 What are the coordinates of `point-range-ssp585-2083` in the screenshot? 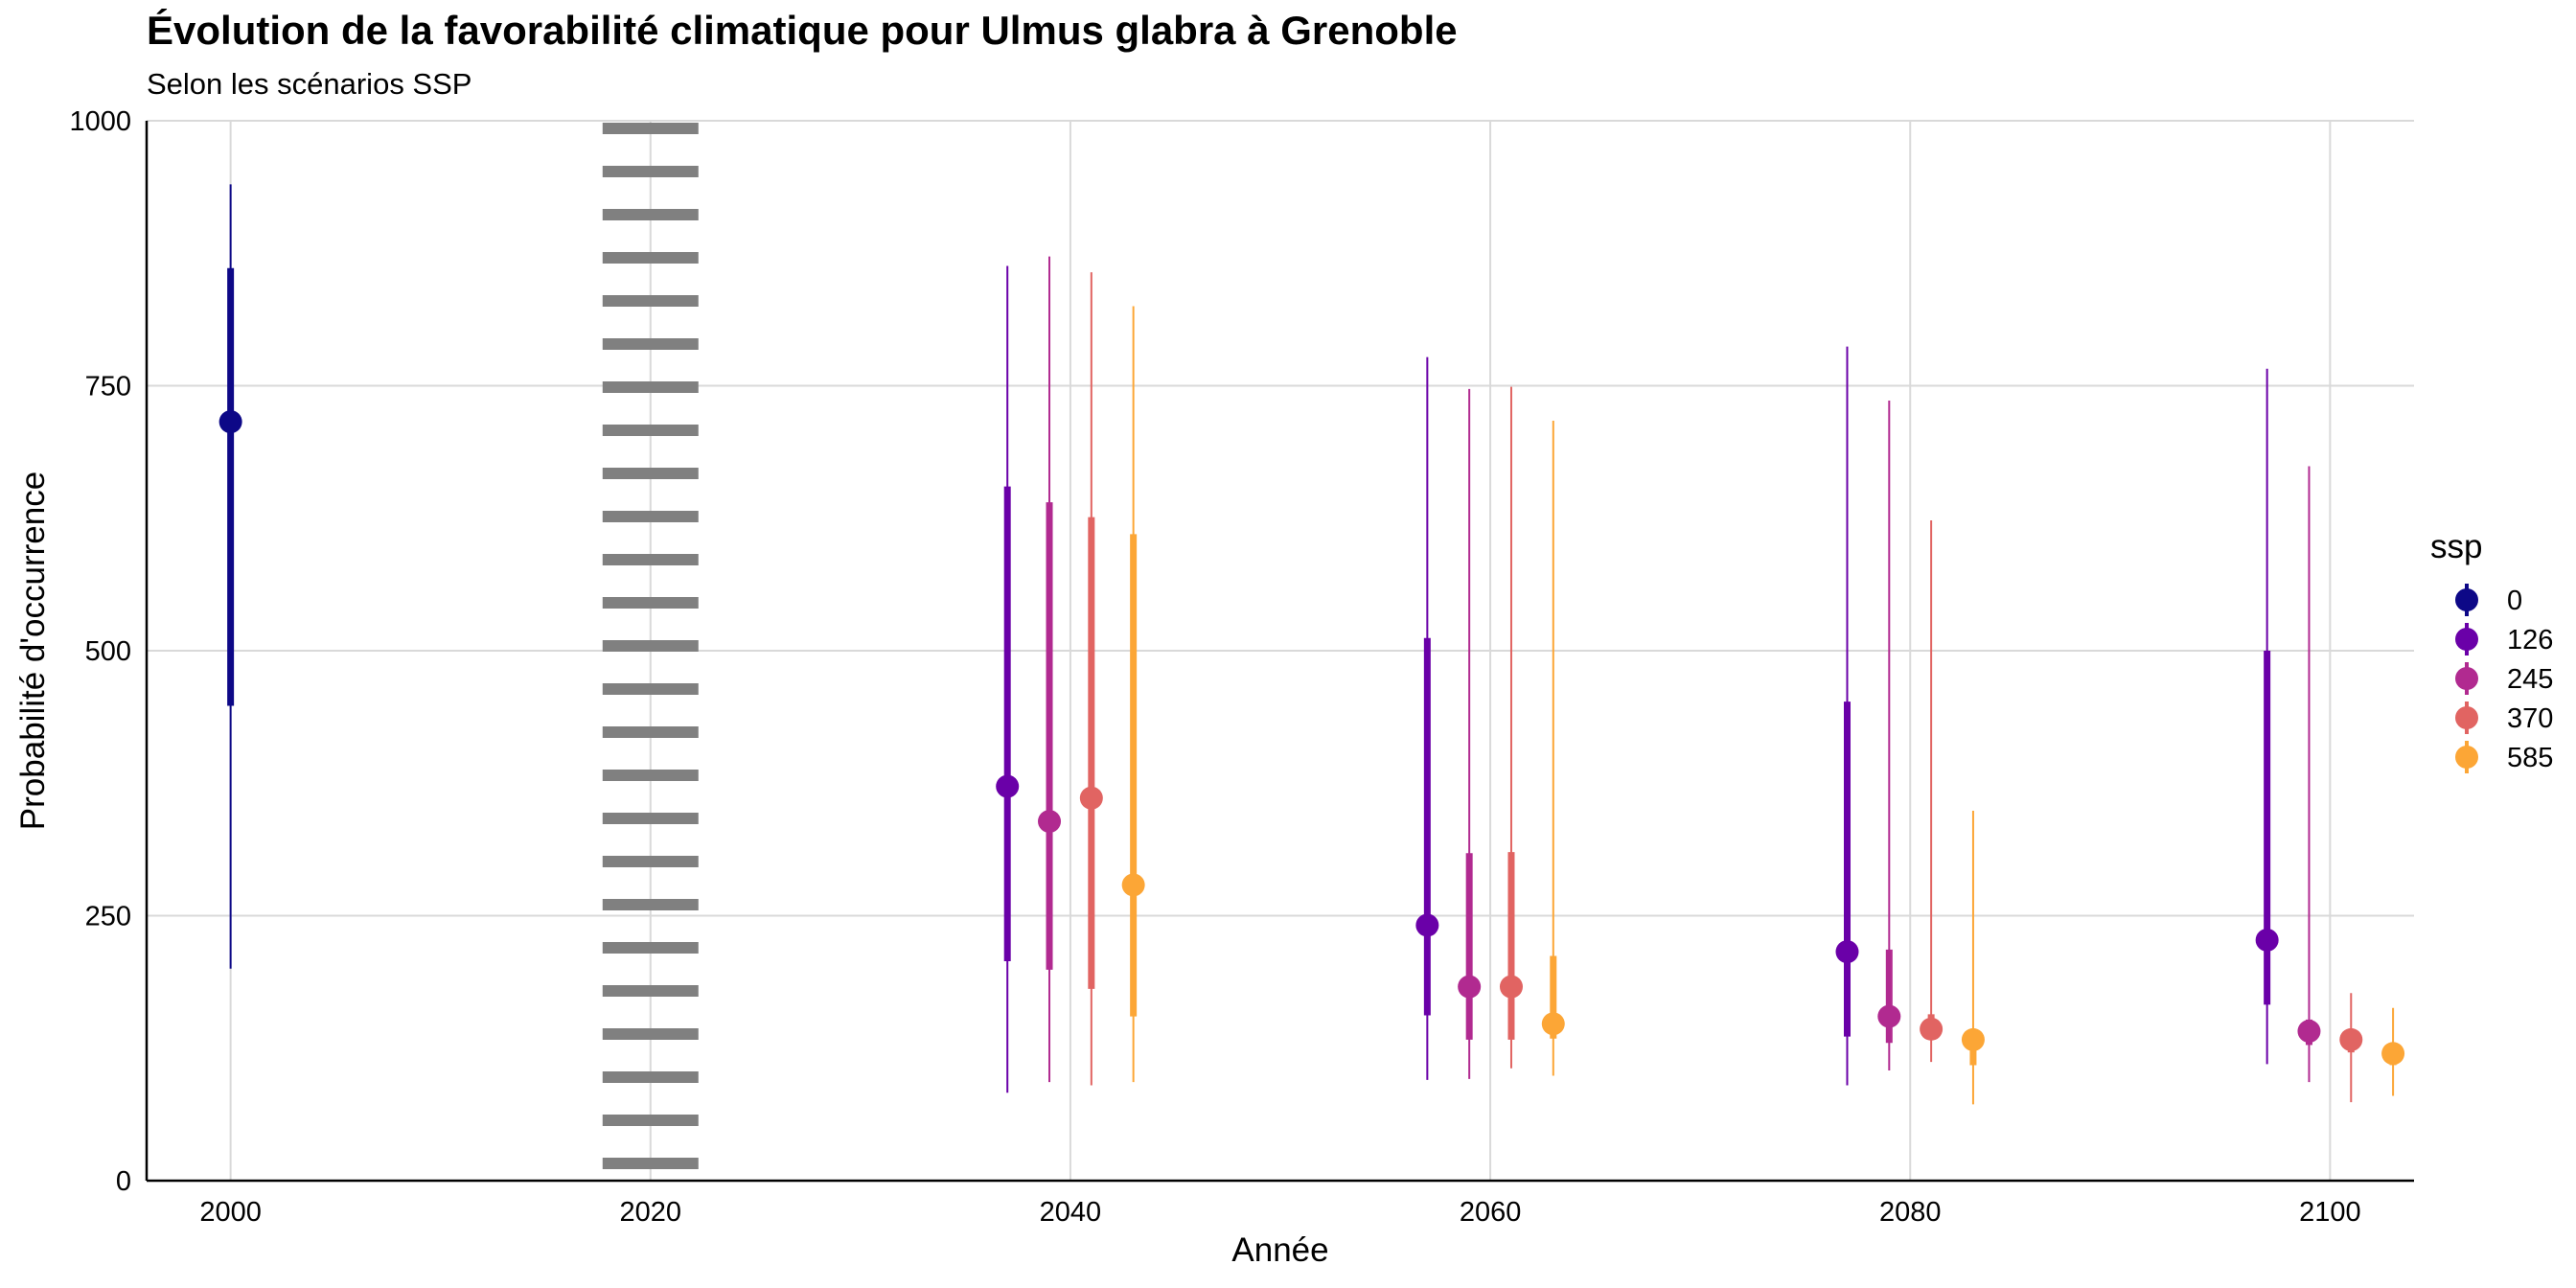 It's located at (1973, 958).